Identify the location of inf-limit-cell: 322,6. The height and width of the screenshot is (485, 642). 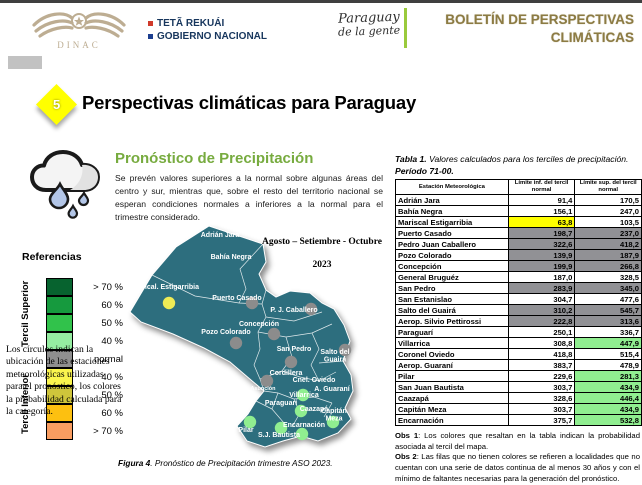
(541, 244).